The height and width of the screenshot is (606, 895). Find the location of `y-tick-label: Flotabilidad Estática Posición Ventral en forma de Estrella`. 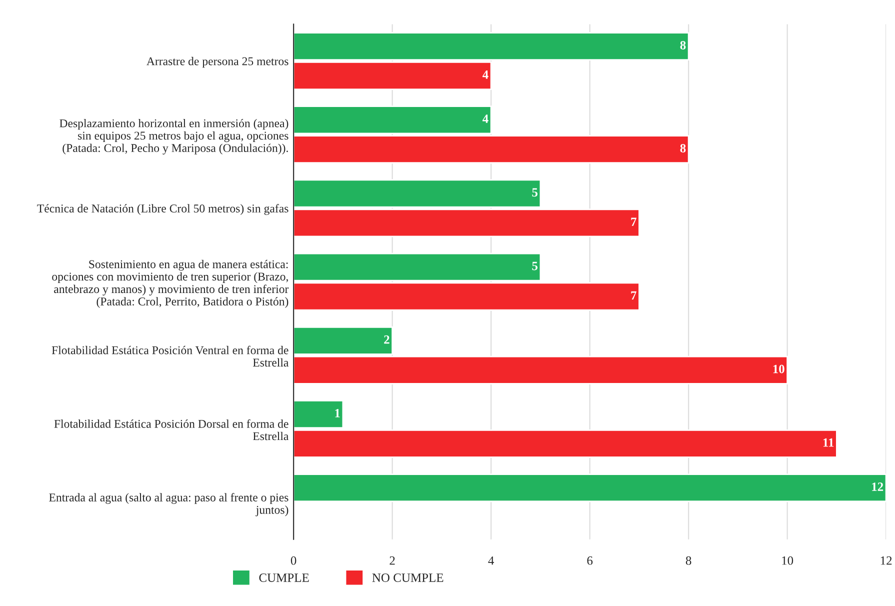

y-tick-label: Flotabilidad Estática Posición Ventral en forma de Estrella is located at coordinates (170, 356).